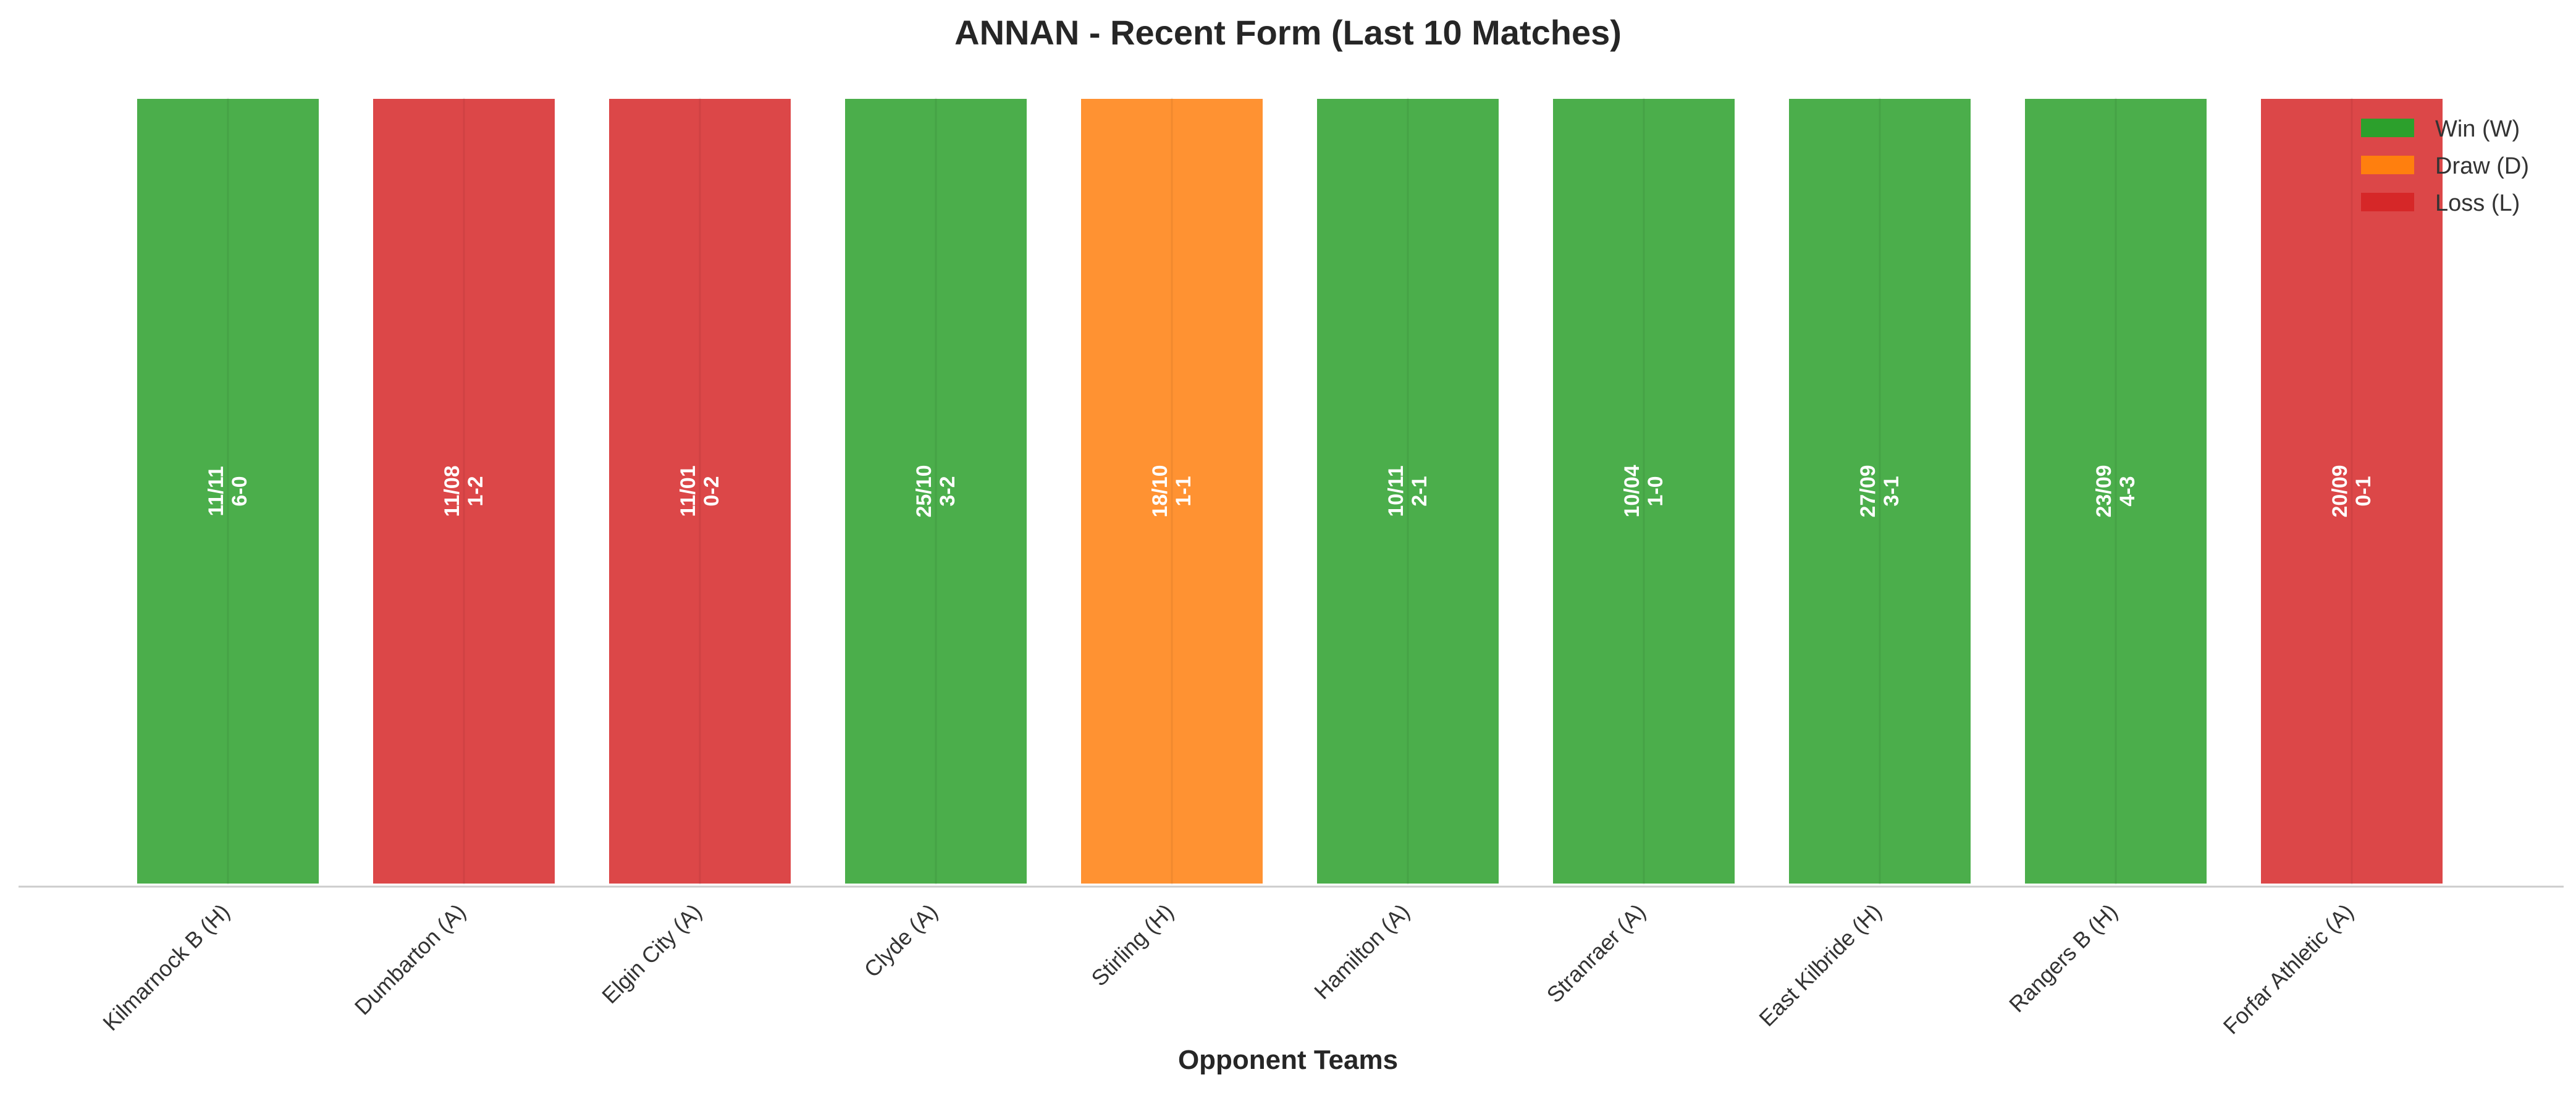 This screenshot has height=1093, width=2576. I want to click on bar-8: 27/093-1, so click(1880, 491).